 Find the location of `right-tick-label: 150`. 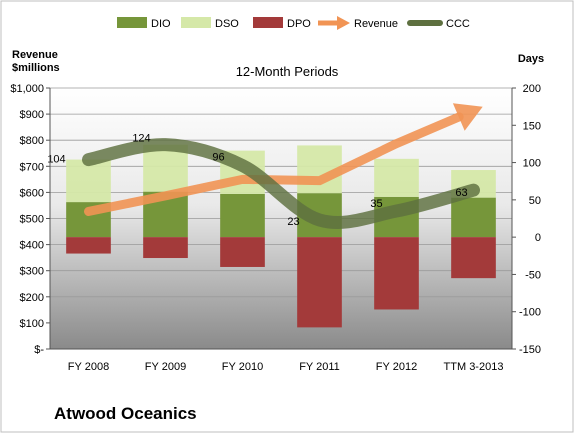

right-tick-label: 150 is located at coordinates (532, 126).